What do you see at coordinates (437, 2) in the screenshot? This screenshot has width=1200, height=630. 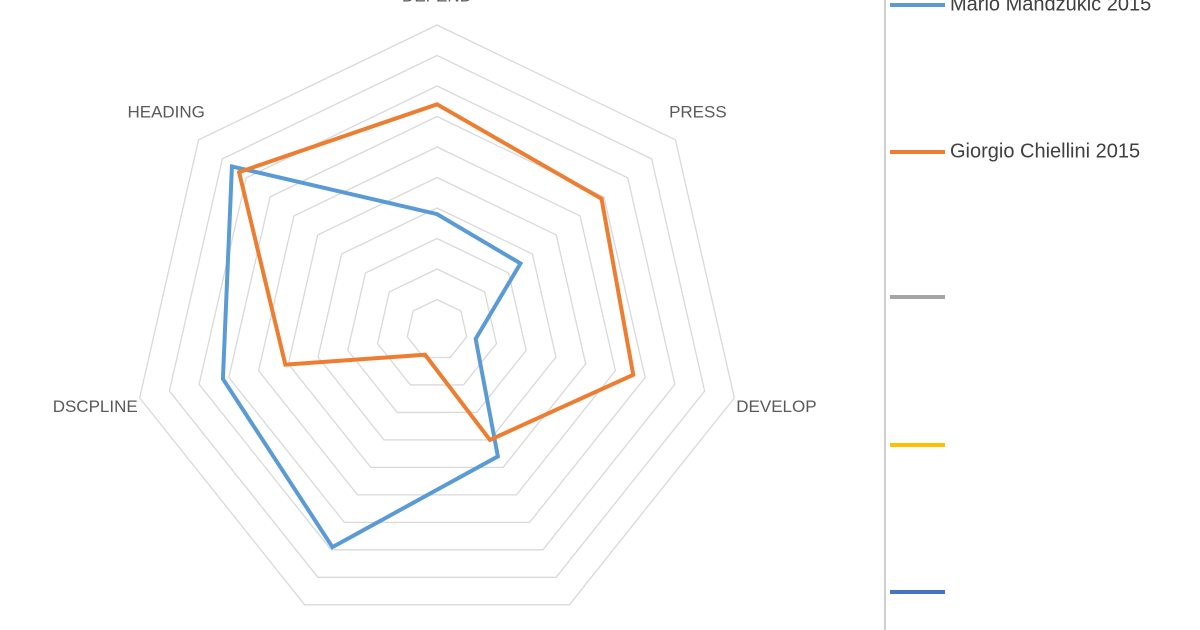 I see `axis-label: DEFEND` at bounding box center [437, 2].